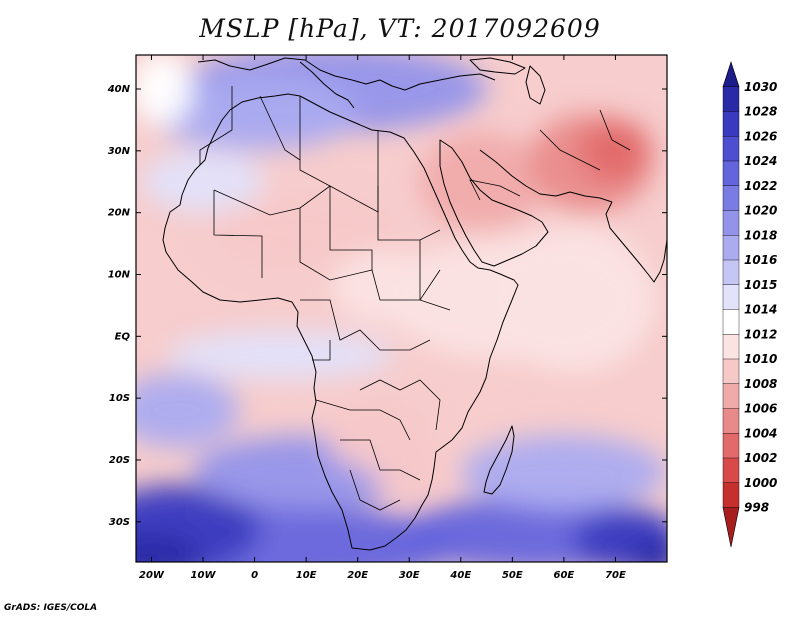 The width and height of the screenshot is (800, 618). I want to click on y-tick-label: 30N, so click(119, 151).